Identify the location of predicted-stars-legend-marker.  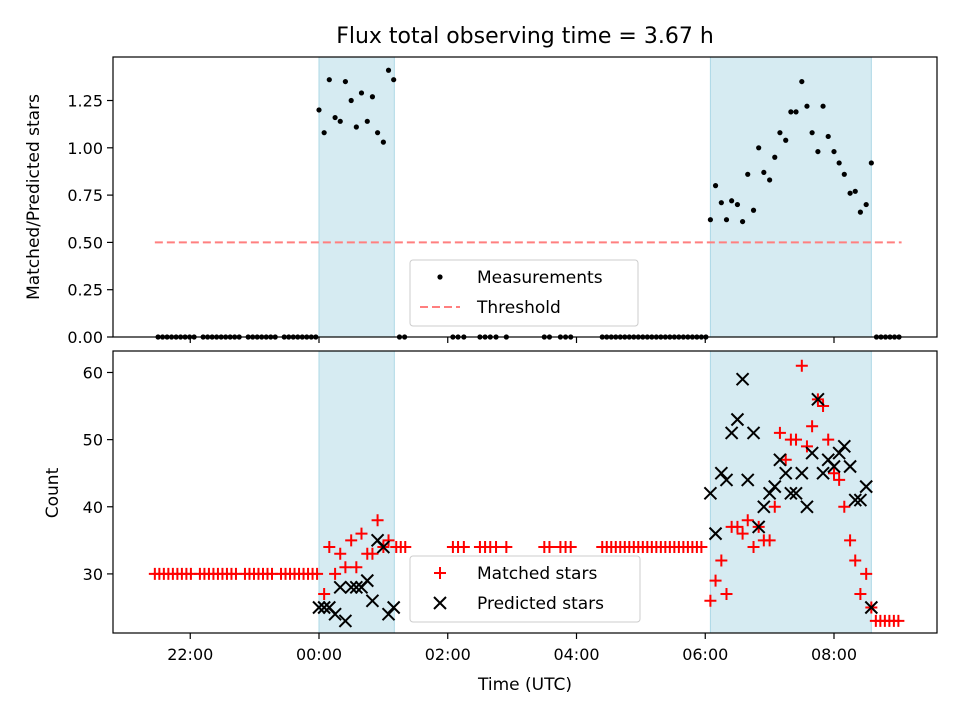
(440, 603).